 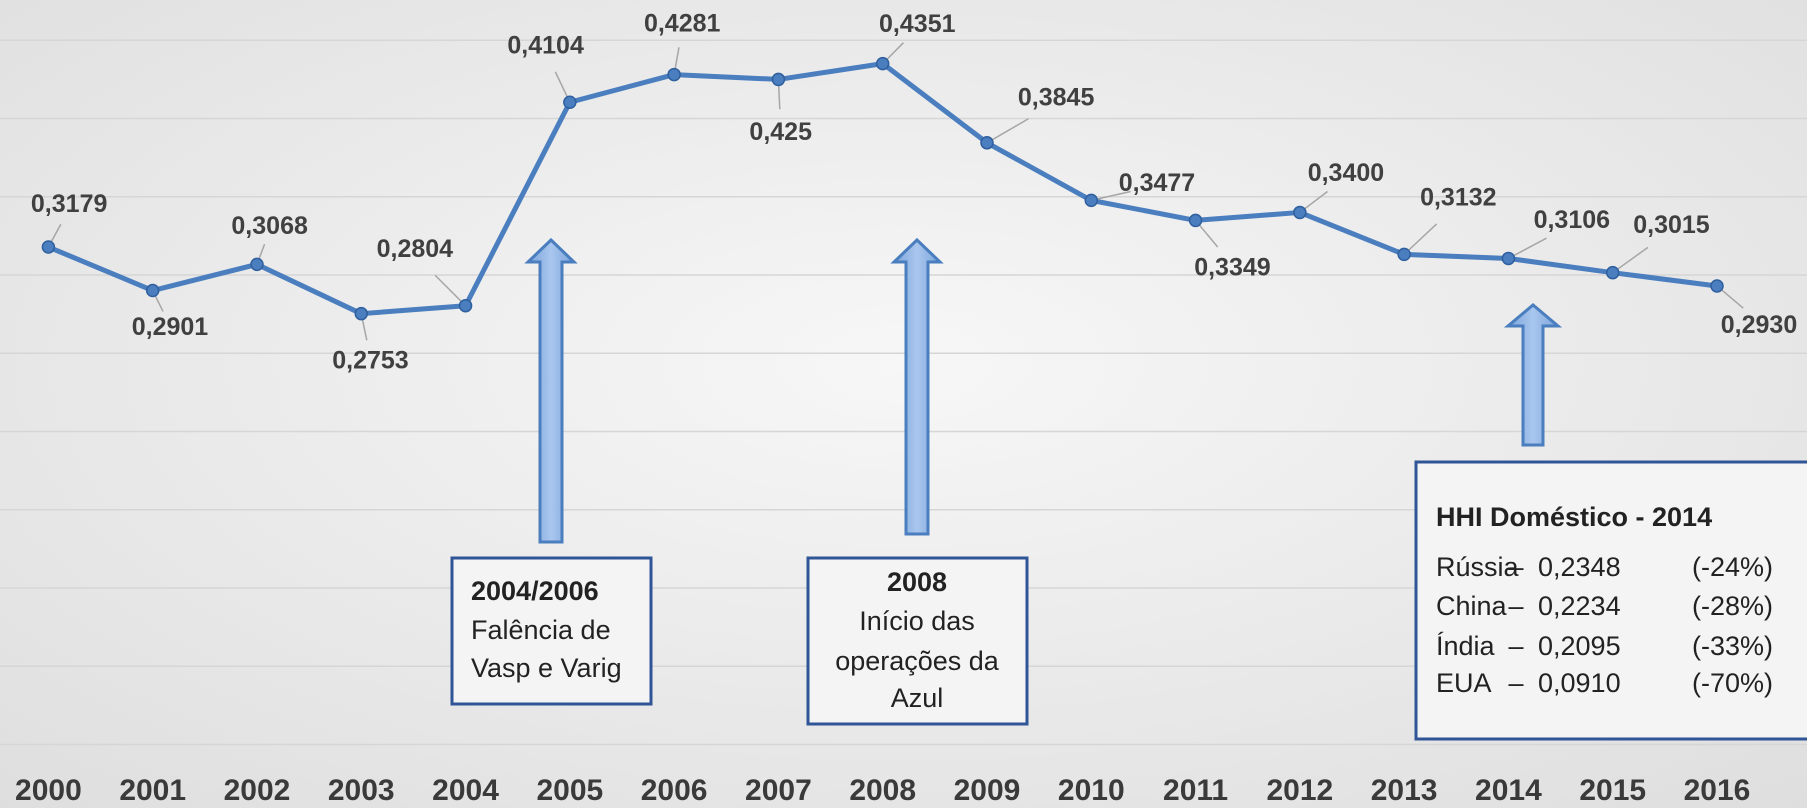 What do you see at coordinates (778, 790) in the screenshot?
I see `x-tick-label: 2007` at bounding box center [778, 790].